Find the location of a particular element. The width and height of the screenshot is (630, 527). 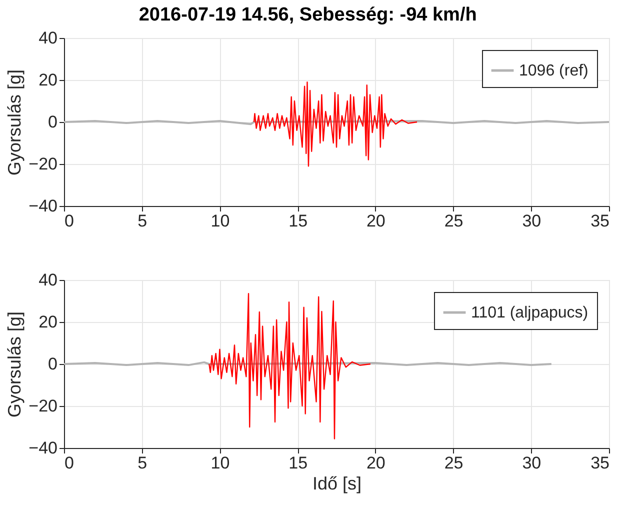

chart-title: 2016-07-19 14.56, Sebesség: -94 km/h is located at coordinates (307, 15).